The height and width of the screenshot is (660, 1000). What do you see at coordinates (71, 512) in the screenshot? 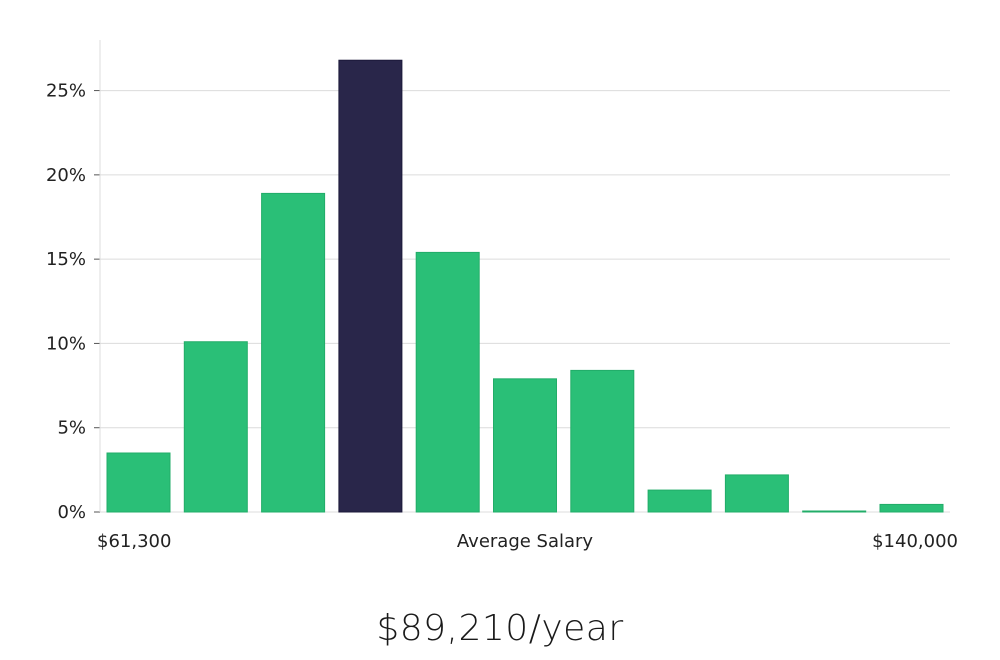
I see `y-tick-label: 0%` at bounding box center [71, 512].